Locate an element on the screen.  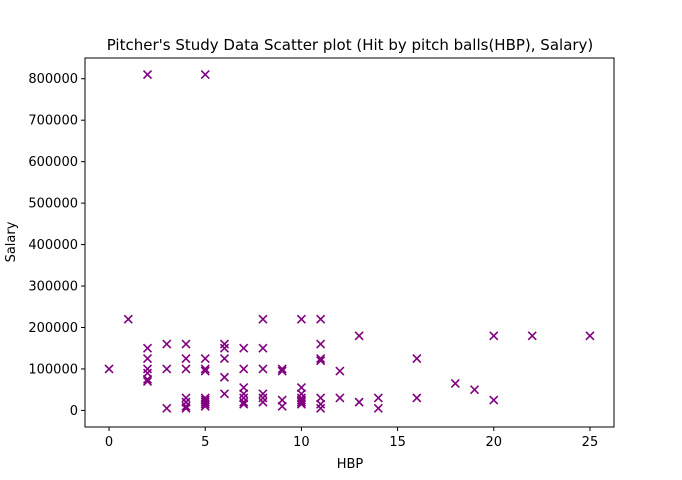
y-axis-label: Salary is located at coordinates (11, 241).